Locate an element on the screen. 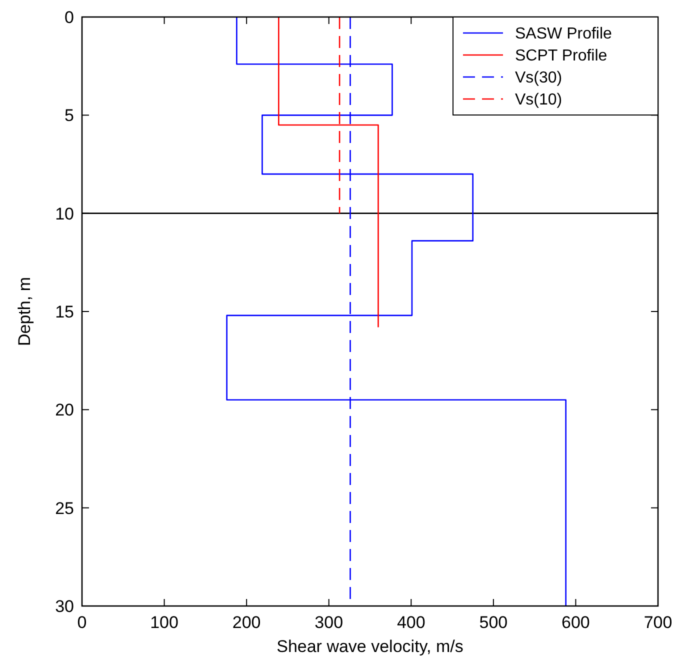 This screenshot has height=664, width=692. x-tick-label: 700 is located at coordinates (658, 622).